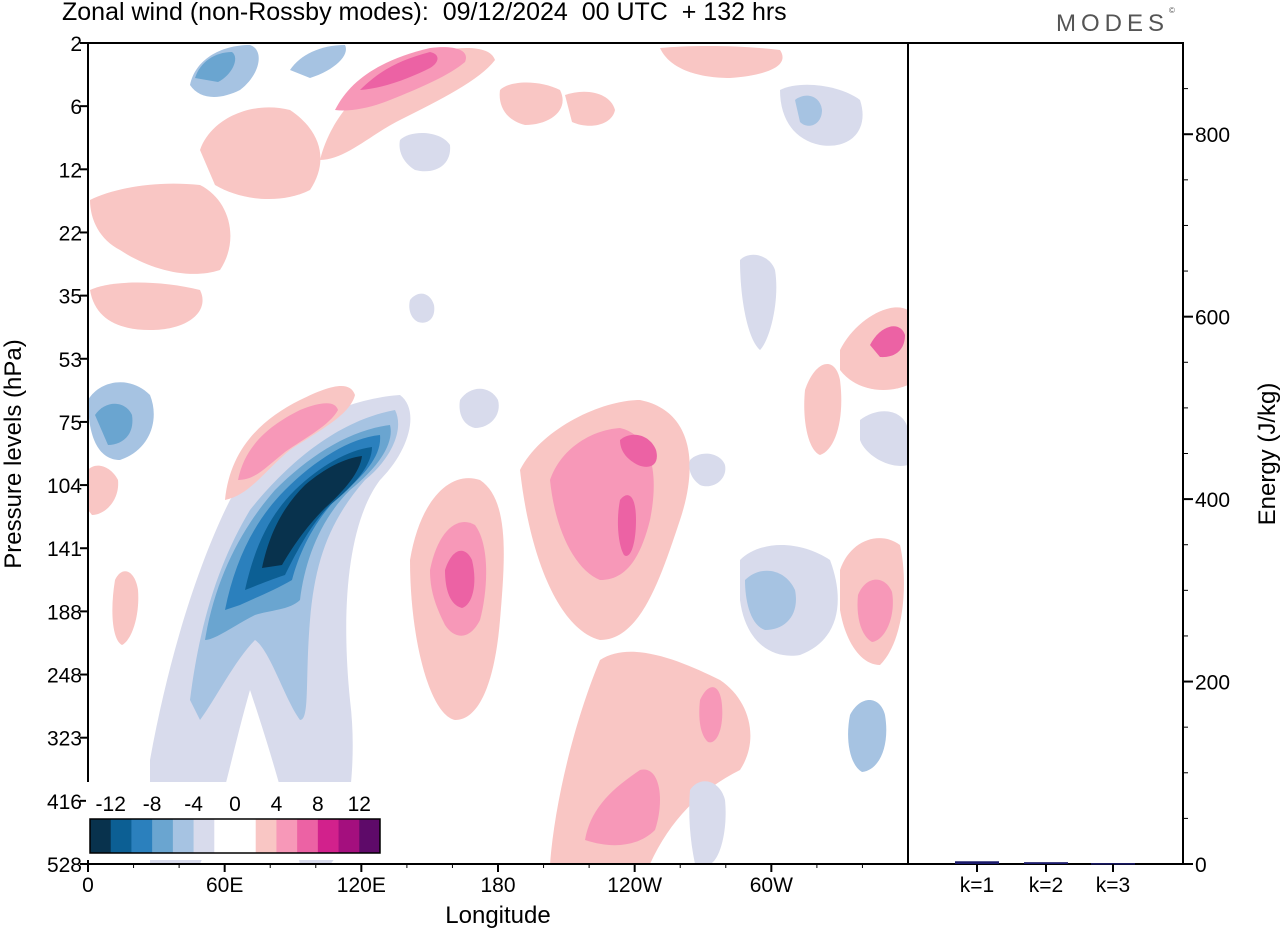 The width and height of the screenshot is (1280, 930). I want to click on energy-axis-ticks: 0 200 400 600 800, so click(1206, 482).